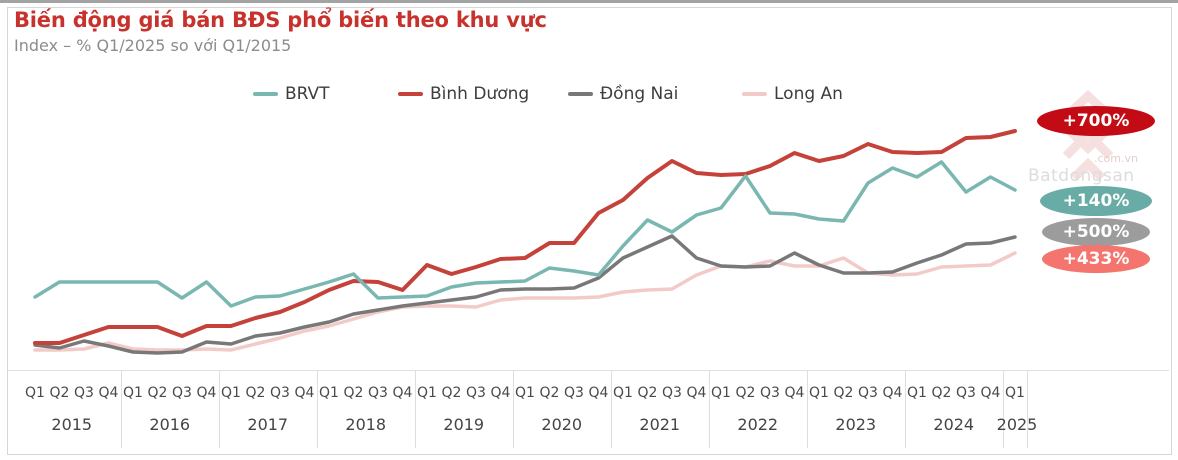 This screenshot has width=1178, height=460. I want to click on legend-label: Long An, so click(808, 94).